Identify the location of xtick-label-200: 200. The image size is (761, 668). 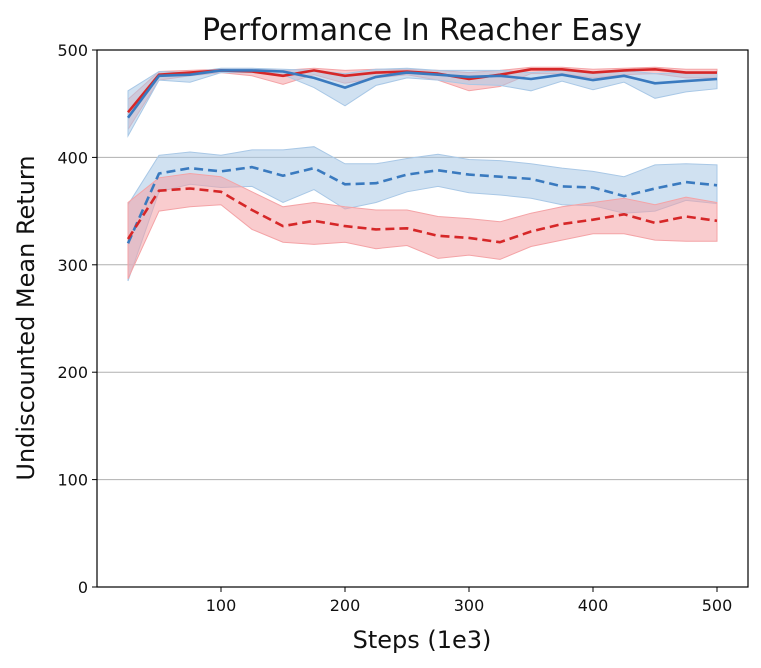
(345, 605).